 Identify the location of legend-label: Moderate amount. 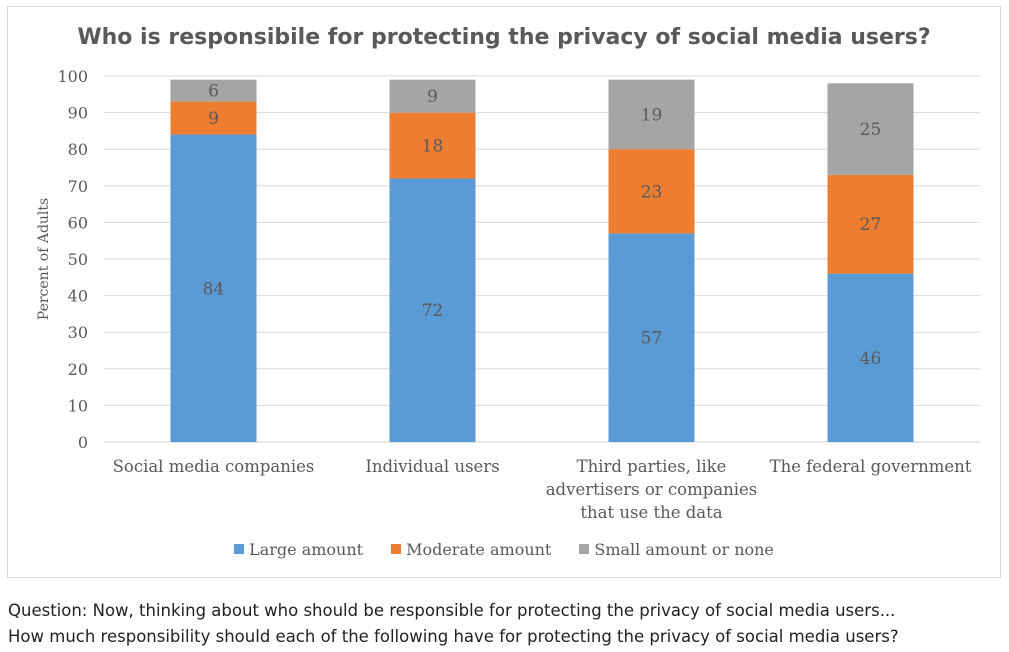
(479, 549).